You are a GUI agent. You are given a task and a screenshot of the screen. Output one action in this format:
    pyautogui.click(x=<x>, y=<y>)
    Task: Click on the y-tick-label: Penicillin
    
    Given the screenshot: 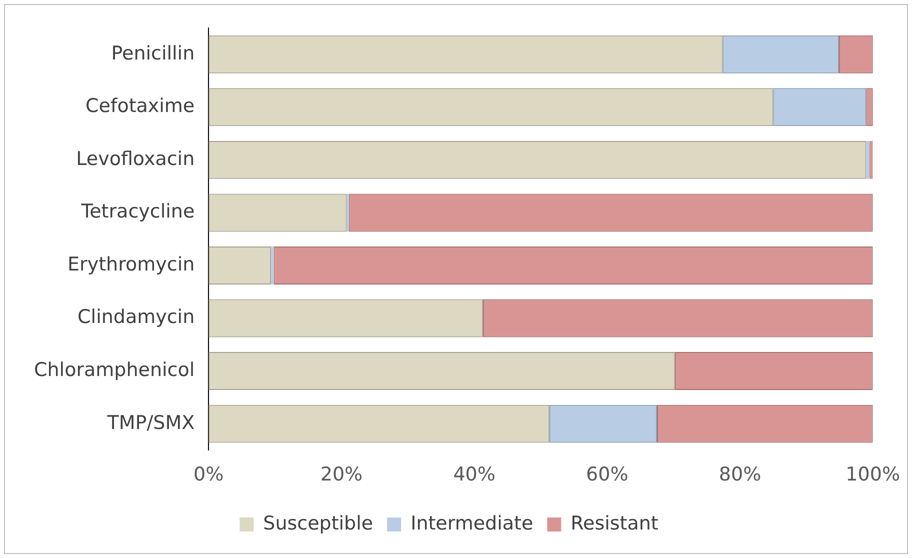 What is the action you would take?
    pyautogui.click(x=153, y=53)
    